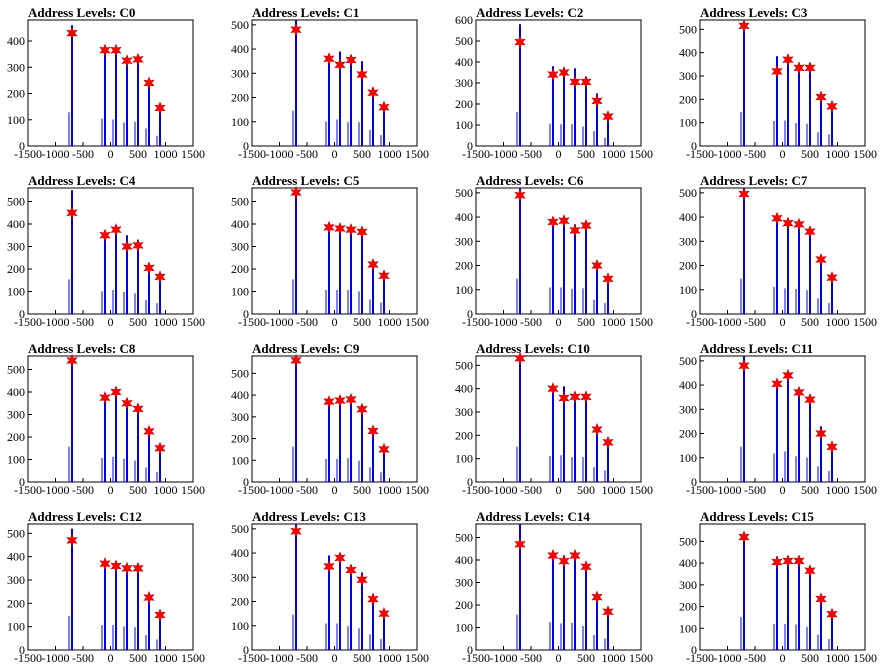  I want to click on panel-title: Address Levels: C6, so click(530, 180).